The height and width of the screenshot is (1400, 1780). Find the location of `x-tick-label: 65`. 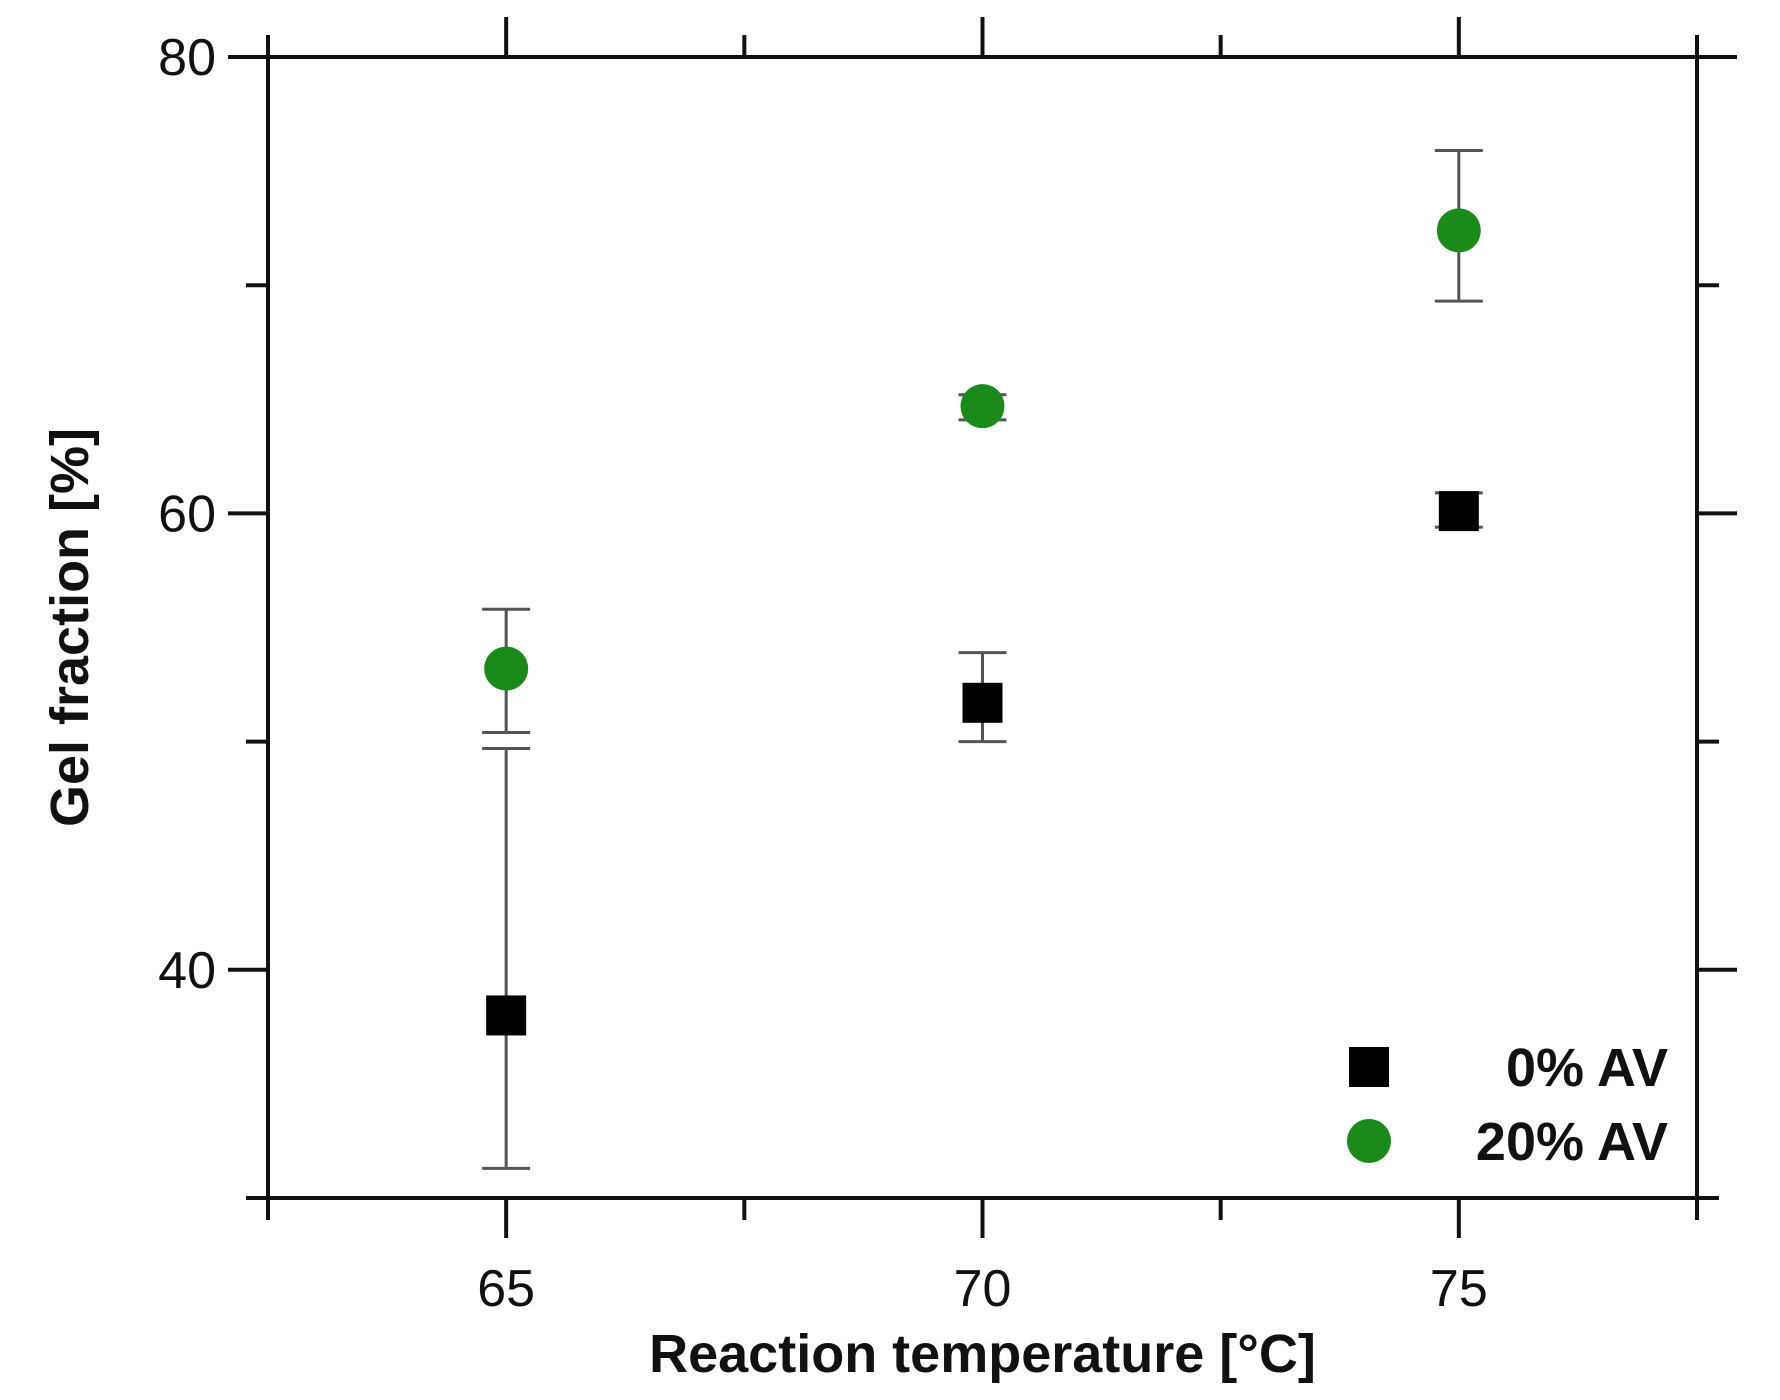

x-tick-label: 65 is located at coordinates (506, 1289).